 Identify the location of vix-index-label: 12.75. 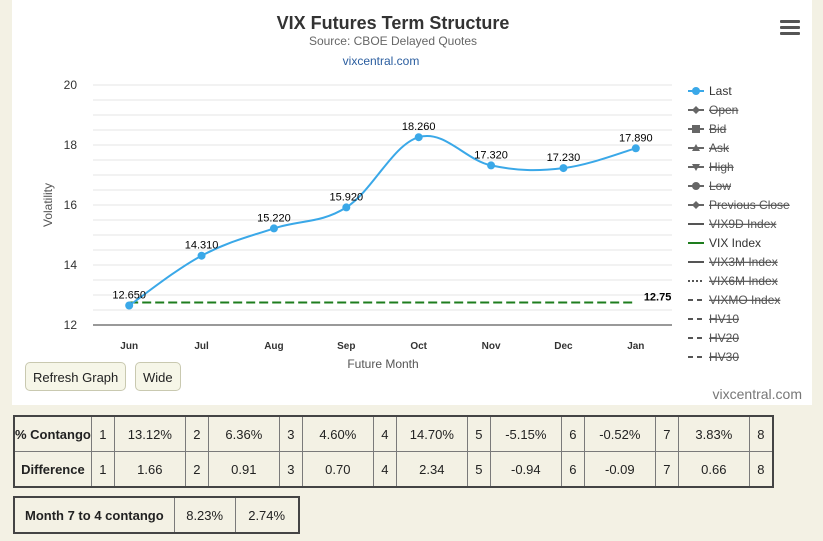
(658, 298).